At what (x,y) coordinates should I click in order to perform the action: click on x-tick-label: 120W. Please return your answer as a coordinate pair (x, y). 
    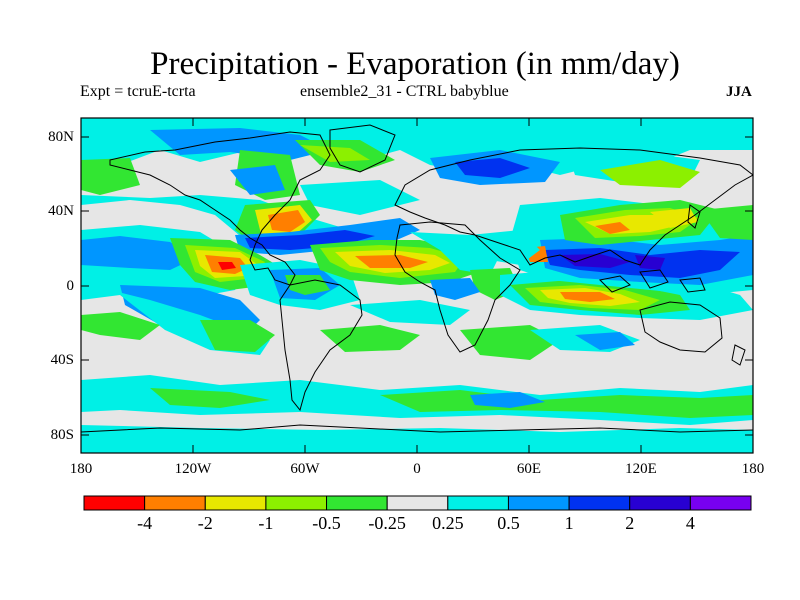
    Looking at the image, I should click on (193, 469).